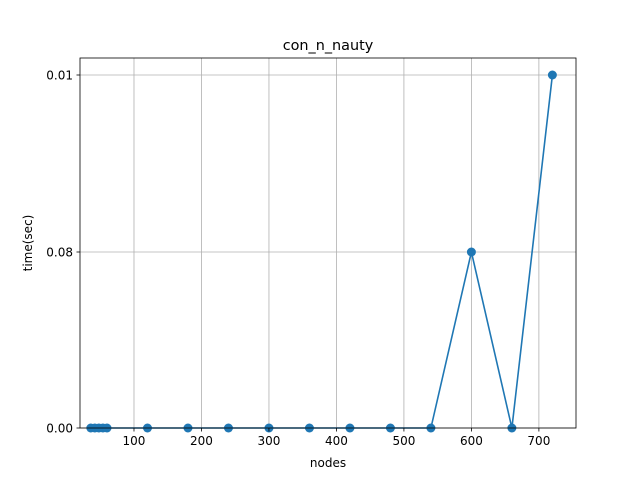  I want to click on y-axis-label: time(sec), so click(28, 243).